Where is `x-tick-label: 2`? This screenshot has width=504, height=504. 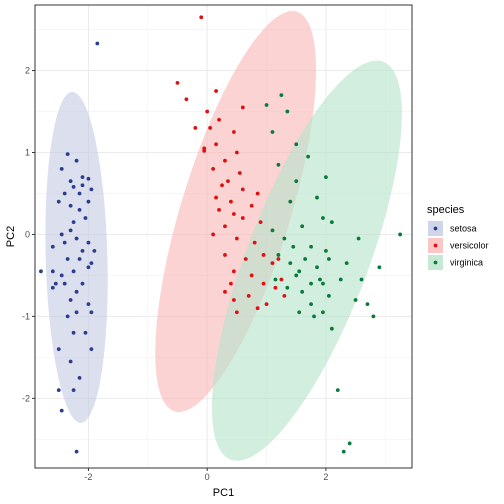 x-tick-label: 2 is located at coordinates (325, 477).